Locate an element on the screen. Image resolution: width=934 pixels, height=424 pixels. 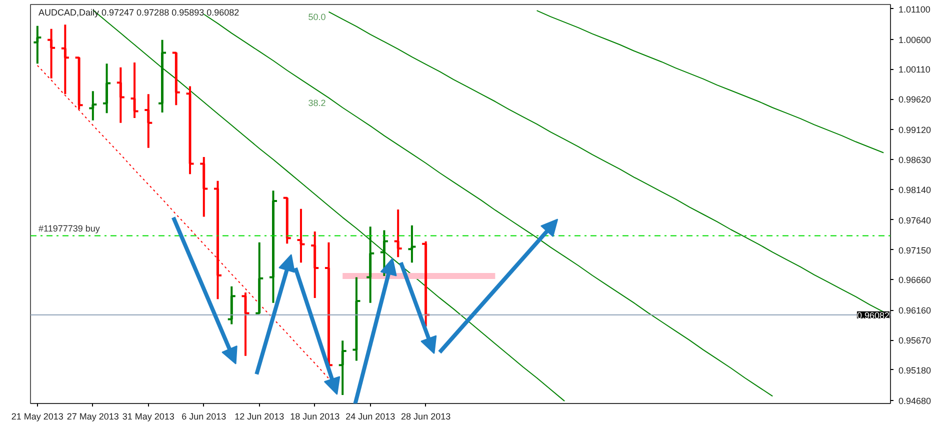
y-tick-label: 0.96160 is located at coordinates (915, 311).